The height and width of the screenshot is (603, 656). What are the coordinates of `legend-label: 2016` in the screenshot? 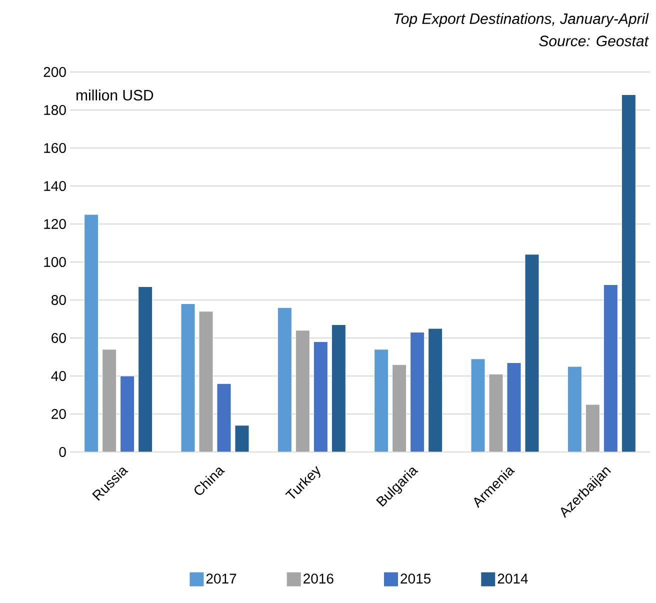 It's located at (319, 579).